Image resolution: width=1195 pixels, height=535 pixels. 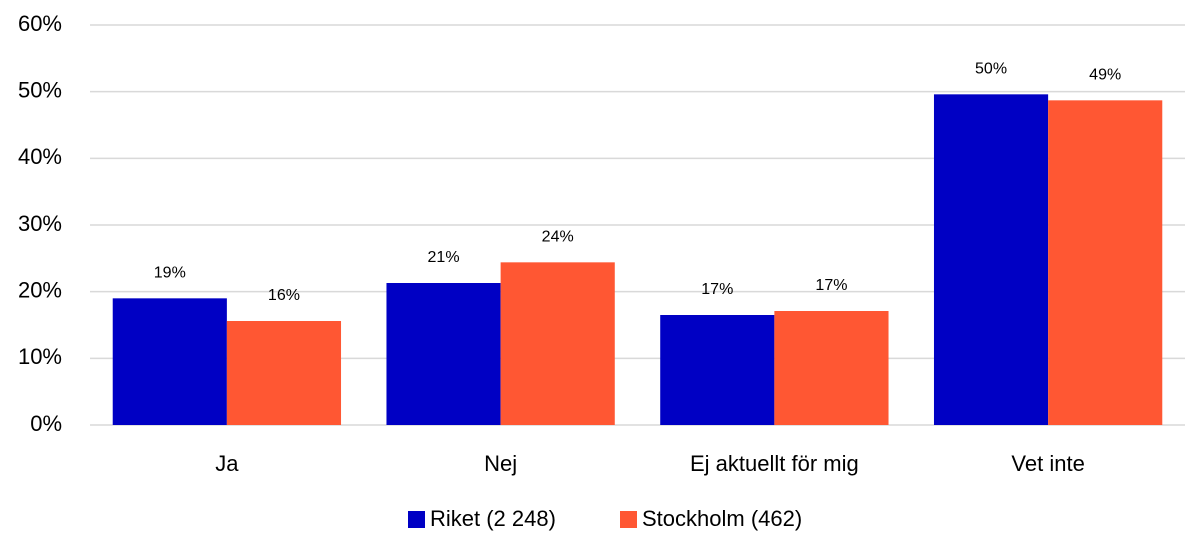 What do you see at coordinates (40, 156) in the screenshot?
I see `y-tick-label: 40%` at bounding box center [40, 156].